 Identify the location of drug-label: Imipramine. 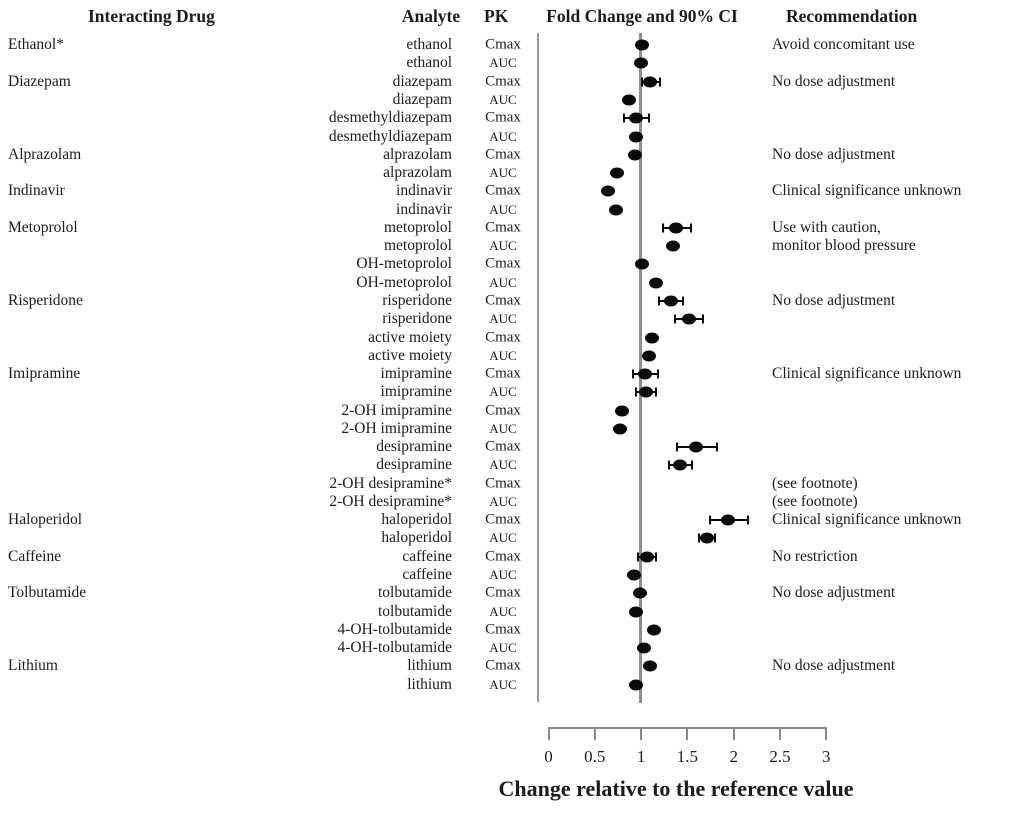
(44, 374).